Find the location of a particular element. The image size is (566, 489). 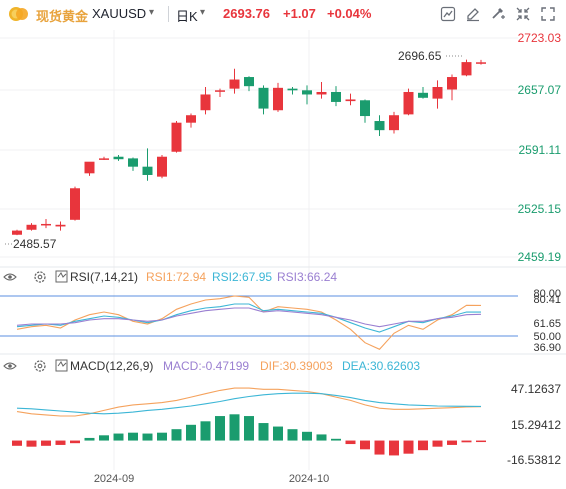

macd-axis: 47.12637 15.29412 -16.53812 is located at coordinates (534, 424).